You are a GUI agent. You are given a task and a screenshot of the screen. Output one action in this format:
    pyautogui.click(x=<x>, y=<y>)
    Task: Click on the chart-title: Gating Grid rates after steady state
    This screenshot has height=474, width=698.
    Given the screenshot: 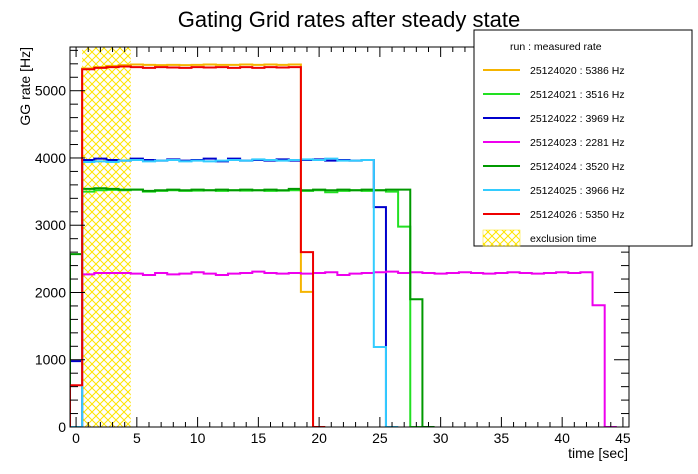 What is the action you would take?
    pyautogui.click(x=349, y=19)
    